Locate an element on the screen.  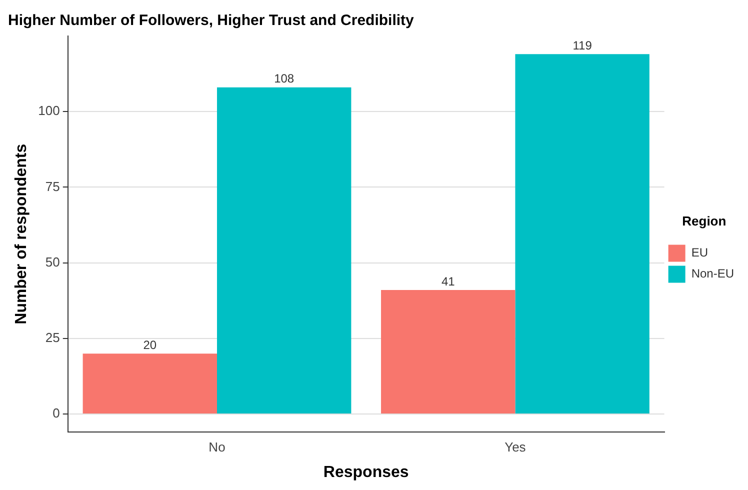
legend-label: EU is located at coordinates (699, 253).